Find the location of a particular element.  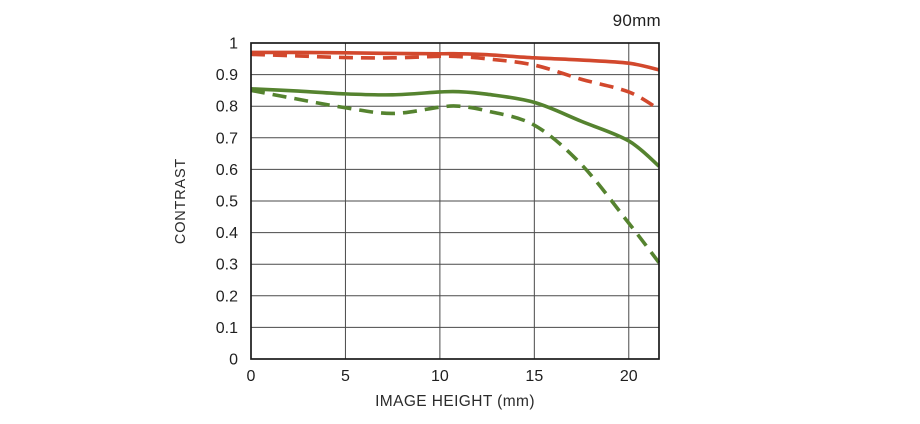

x-tick-label: 15 is located at coordinates (534, 376).